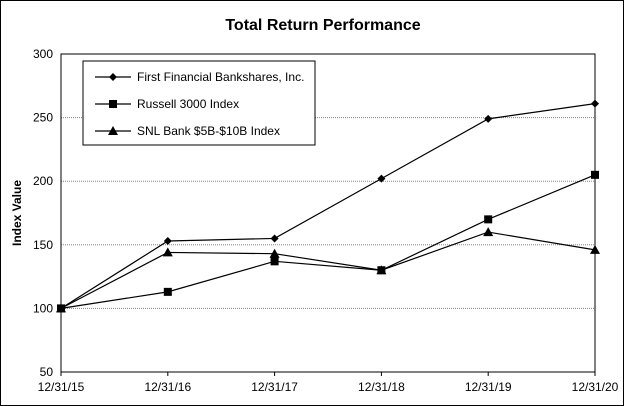  What do you see at coordinates (220, 77) in the screenshot?
I see `legend-label: First Financial Bankshares, Inc.` at bounding box center [220, 77].